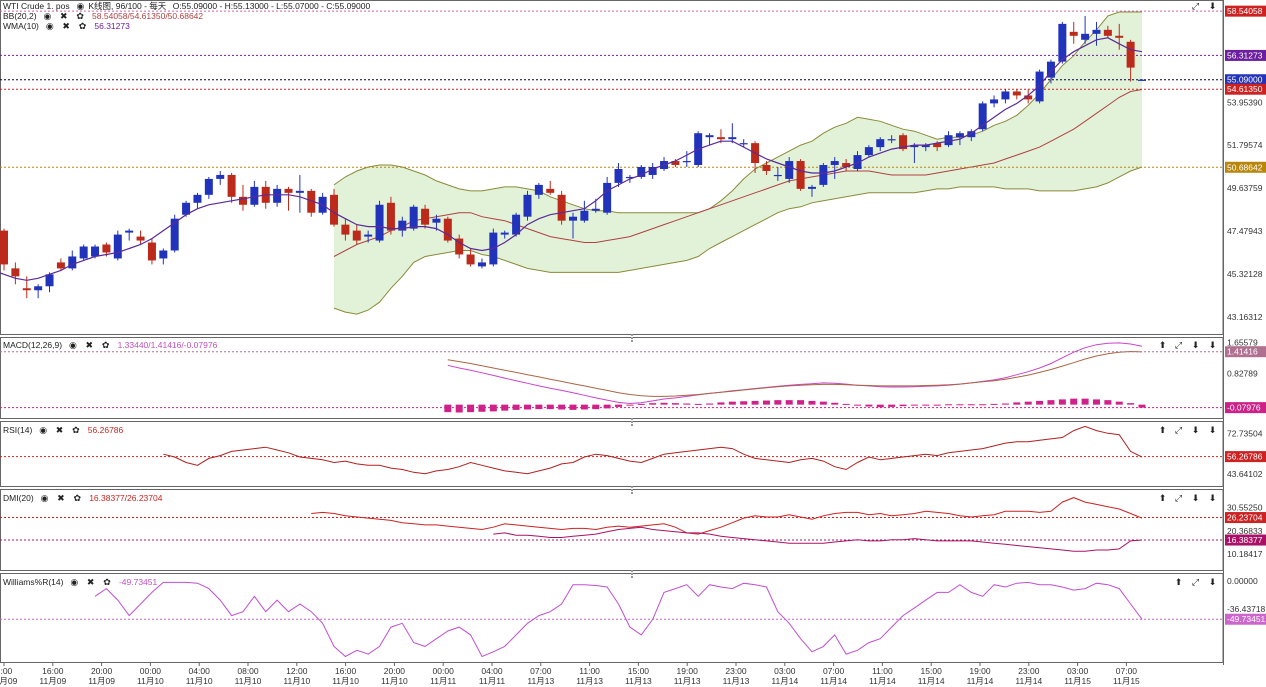 This screenshot has width=1266, height=687. What do you see at coordinates (1246, 609) in the screenshot?
I see `willr-y-tick-label: -36.43718` at bounding box center [1246, 609].